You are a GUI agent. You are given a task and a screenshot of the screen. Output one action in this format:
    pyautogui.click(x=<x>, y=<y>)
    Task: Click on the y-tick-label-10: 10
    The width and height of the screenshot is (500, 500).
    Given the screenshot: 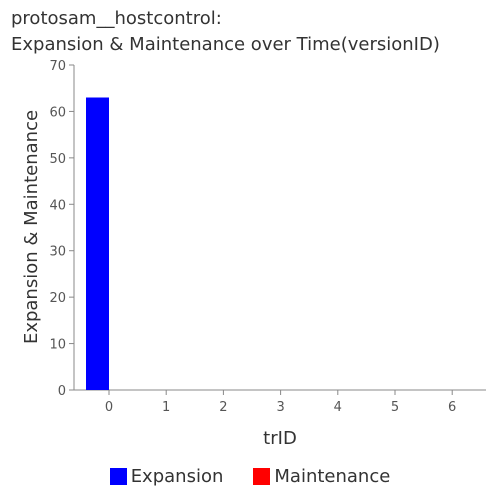 What is the action you would take?
    pyautogui.click(x=57, y=345)
    